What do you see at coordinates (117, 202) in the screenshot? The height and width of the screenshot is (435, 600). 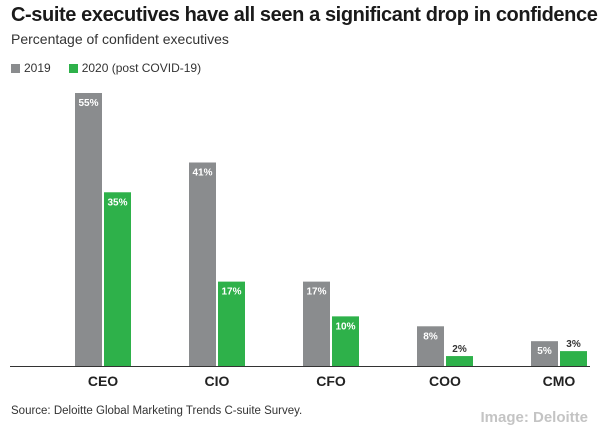 I see `data-label-ceo-2020: 35%` at bounding box center [117, 202].